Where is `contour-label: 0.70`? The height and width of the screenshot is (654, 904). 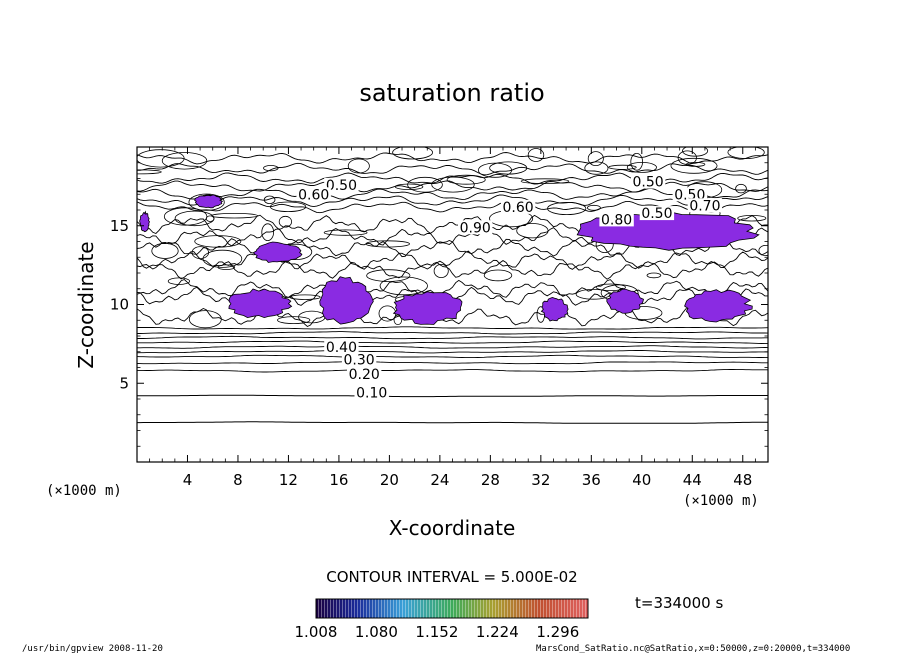
contour-label: 0.70 is located at coordinates (704, 206).